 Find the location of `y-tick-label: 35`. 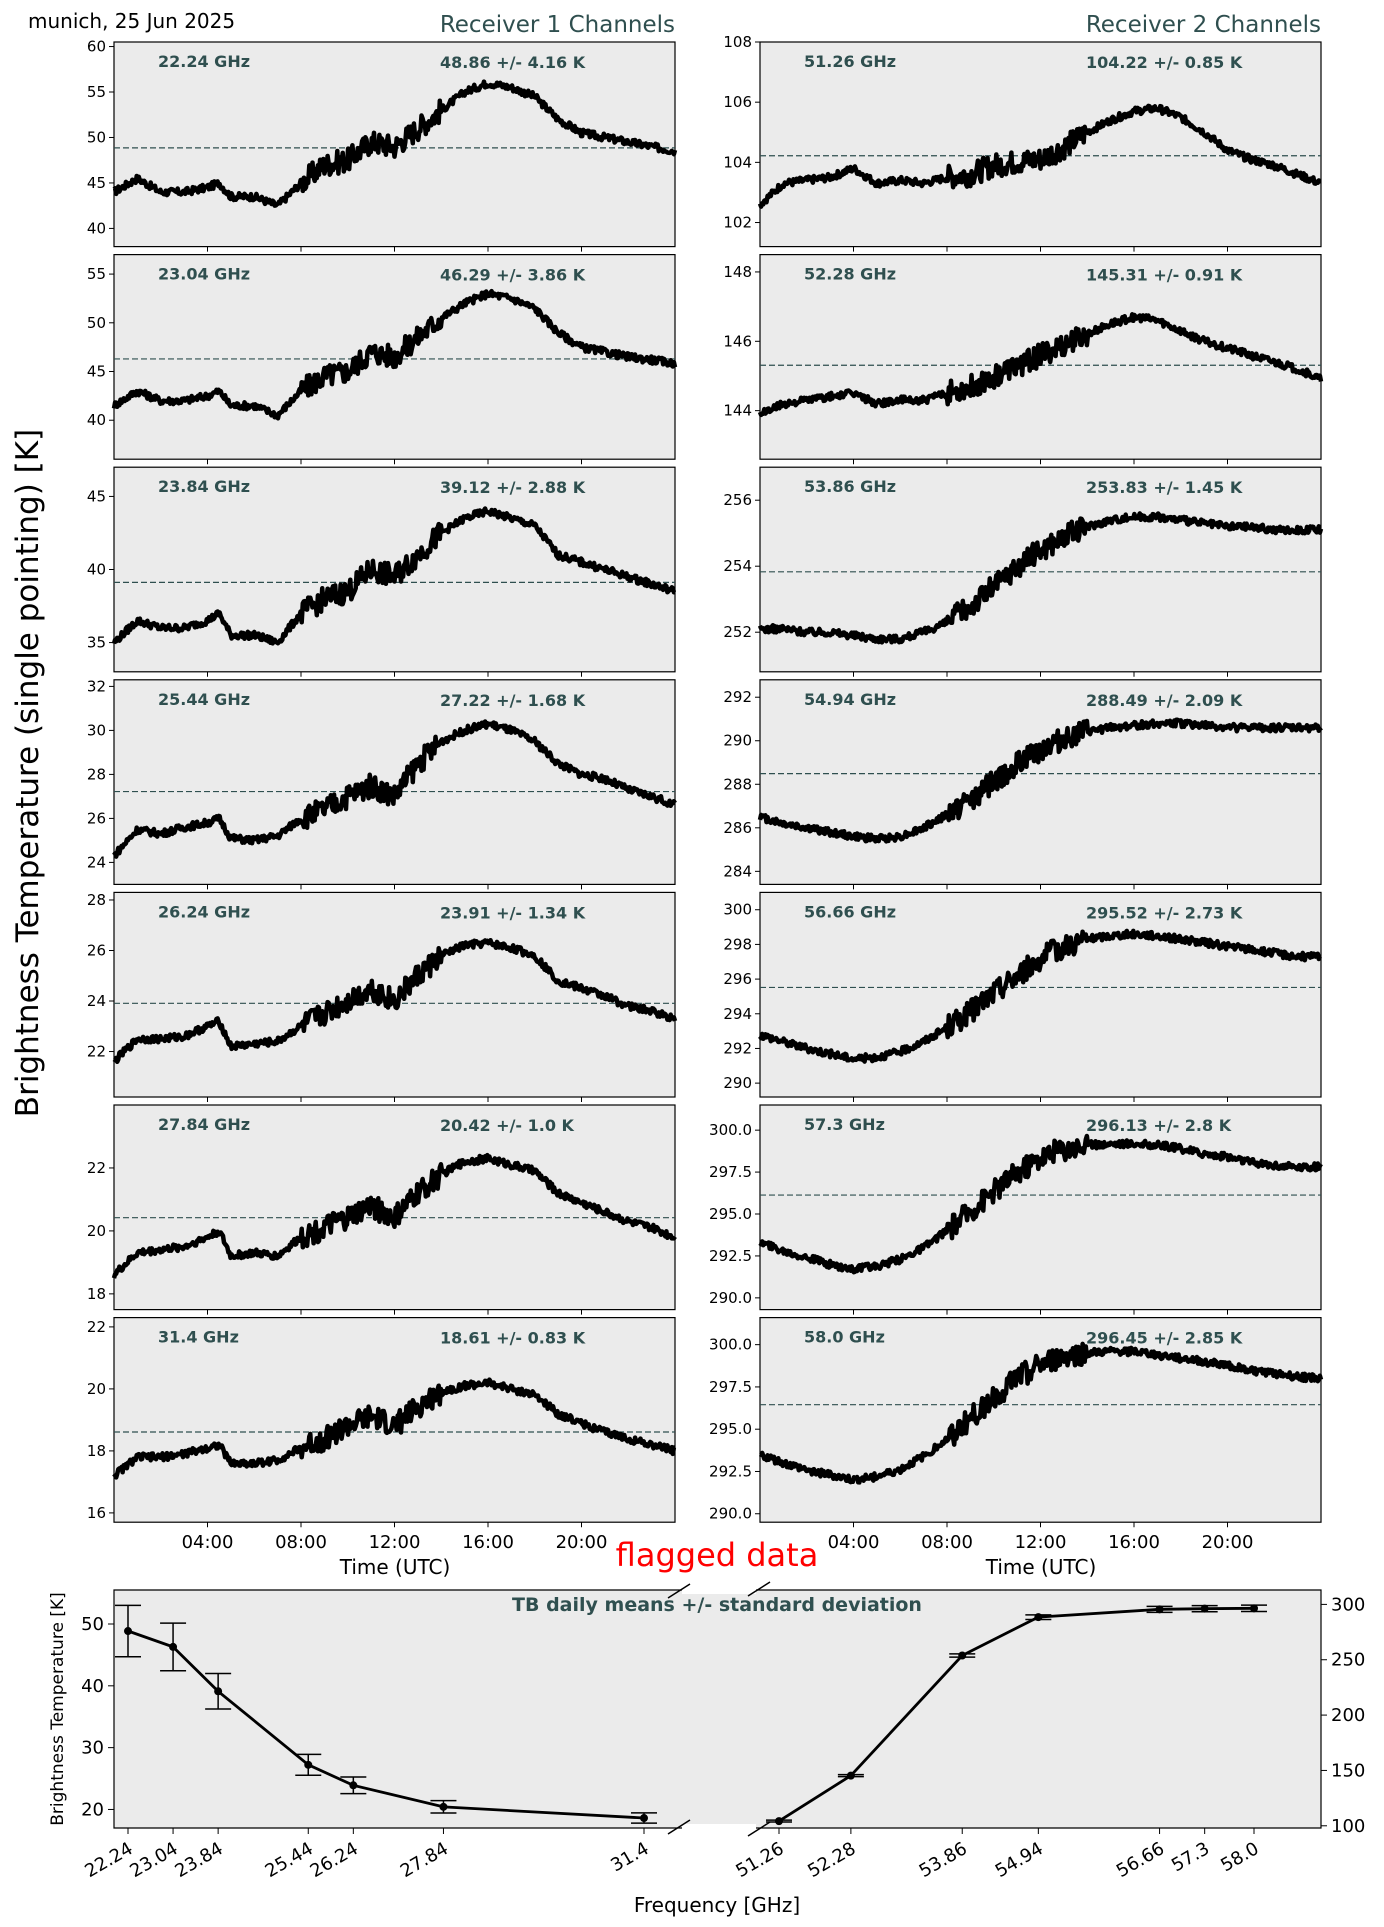

y-tick-label: 35 is located at coordinates (96, 643).